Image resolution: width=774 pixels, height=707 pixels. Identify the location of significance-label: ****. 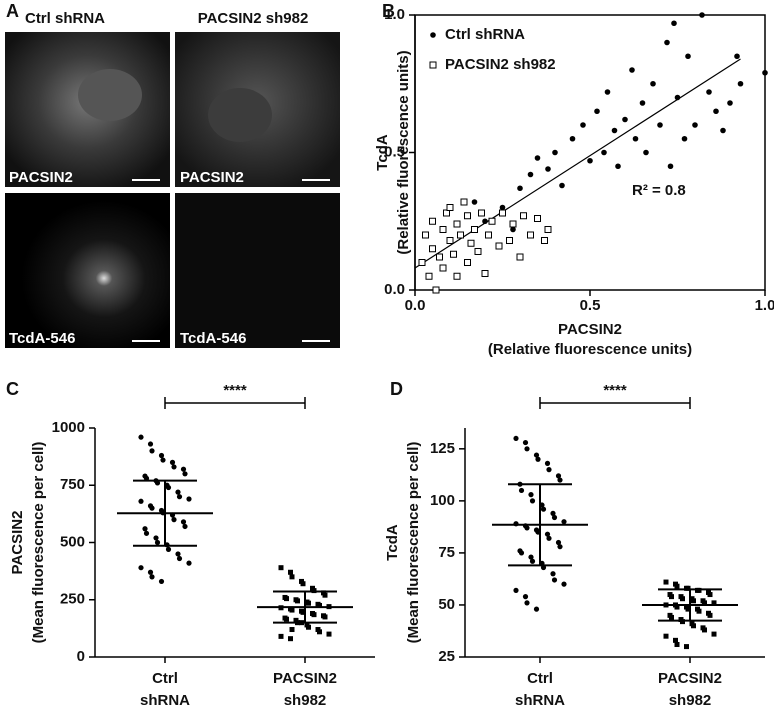
(615, 390).